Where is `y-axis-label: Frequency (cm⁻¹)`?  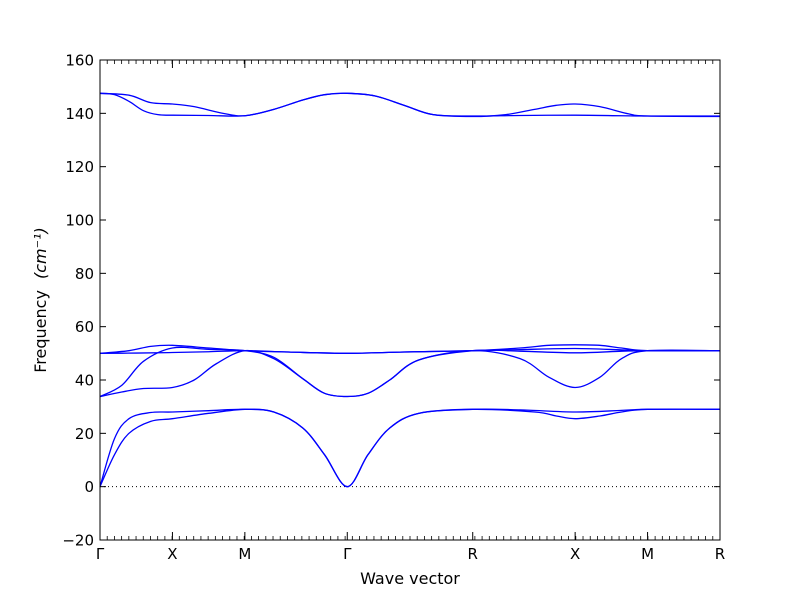 y-axis-label: Frequency (cm⁻¹) is located at coordinates (40, 299).